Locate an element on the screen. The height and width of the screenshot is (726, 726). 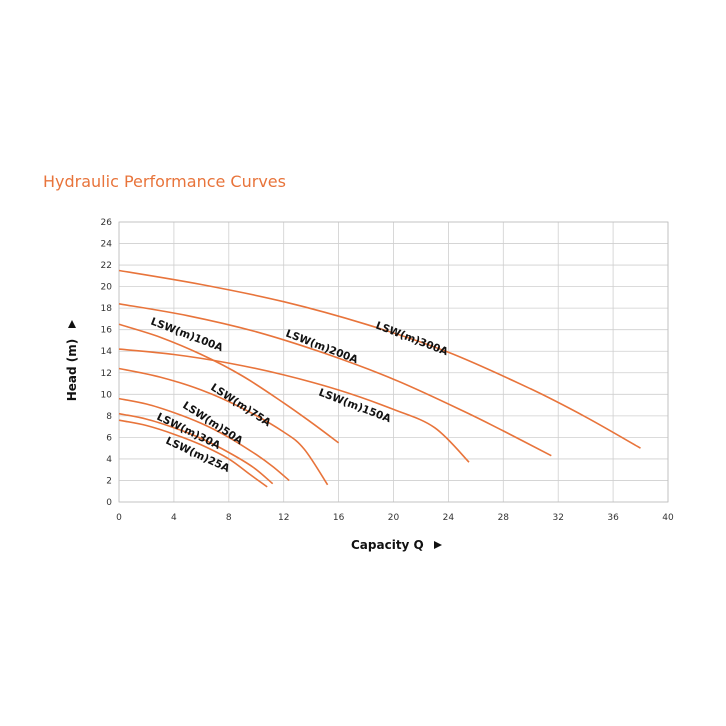
x-tick-label: 24 is located at coordinates (449, 518).